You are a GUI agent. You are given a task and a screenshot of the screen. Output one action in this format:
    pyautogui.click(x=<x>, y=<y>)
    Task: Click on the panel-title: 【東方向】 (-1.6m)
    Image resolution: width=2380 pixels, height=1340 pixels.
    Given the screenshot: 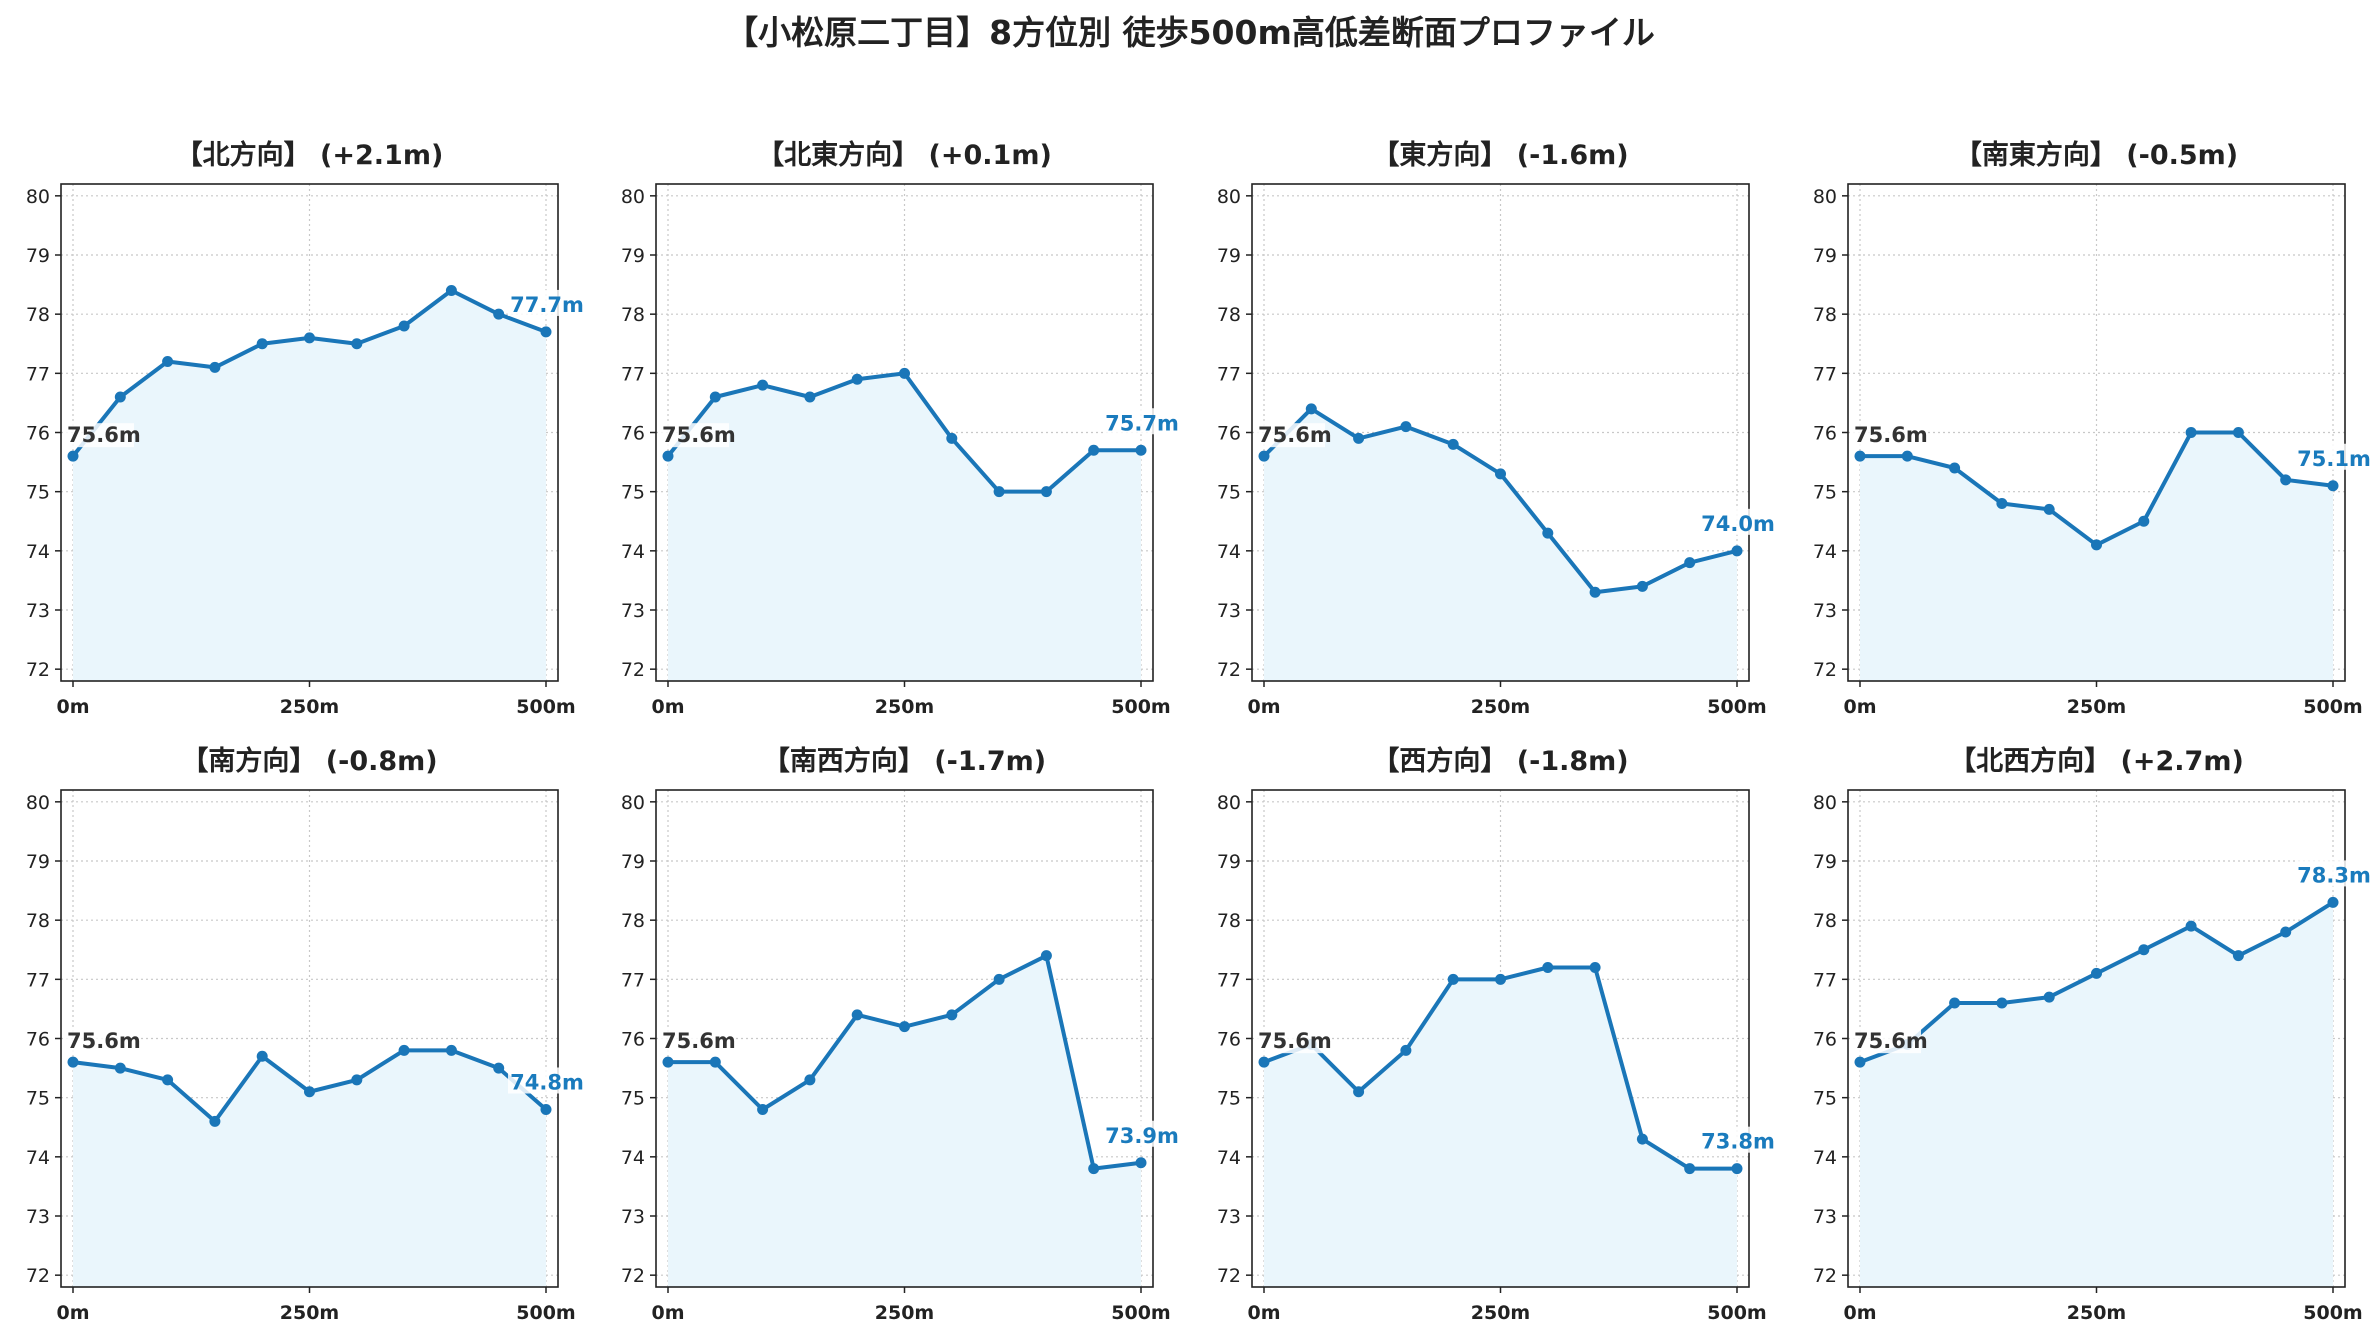 What is the action you would take?
    pyautogui.click(x=1500, y=155)
    